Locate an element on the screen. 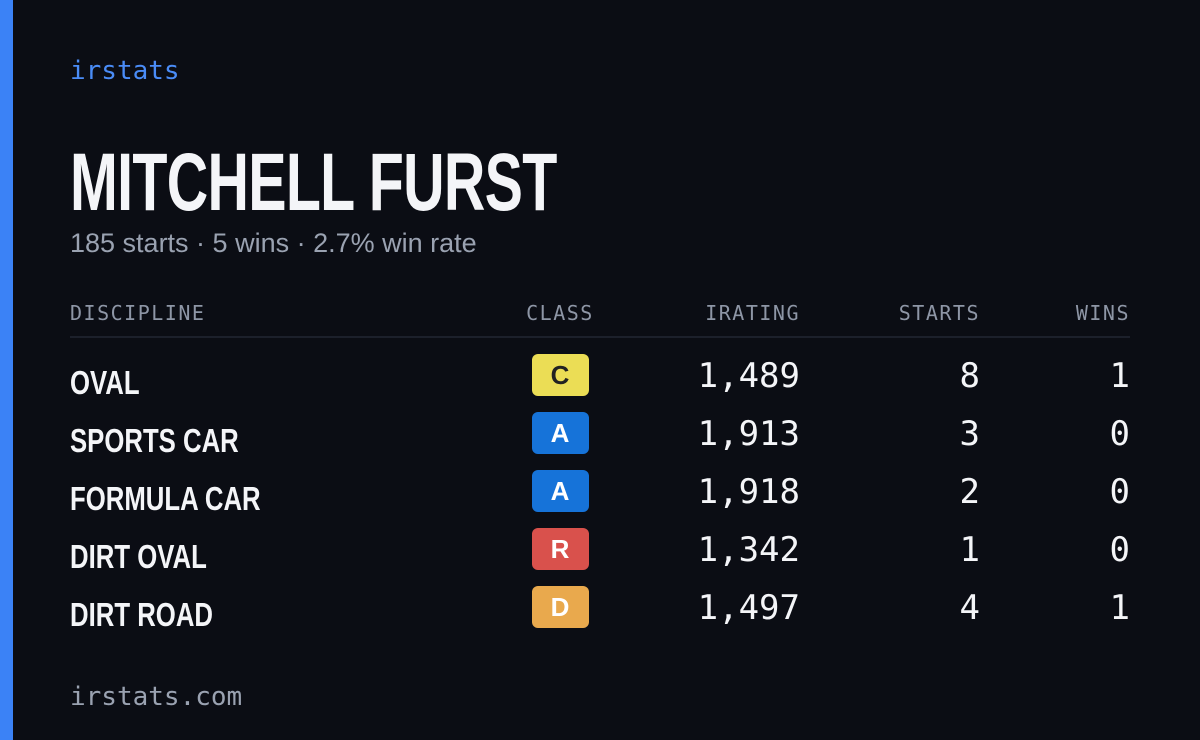 This screenshot has width=1200, height=740. starts: 3 is located at coordinates (969, 434).